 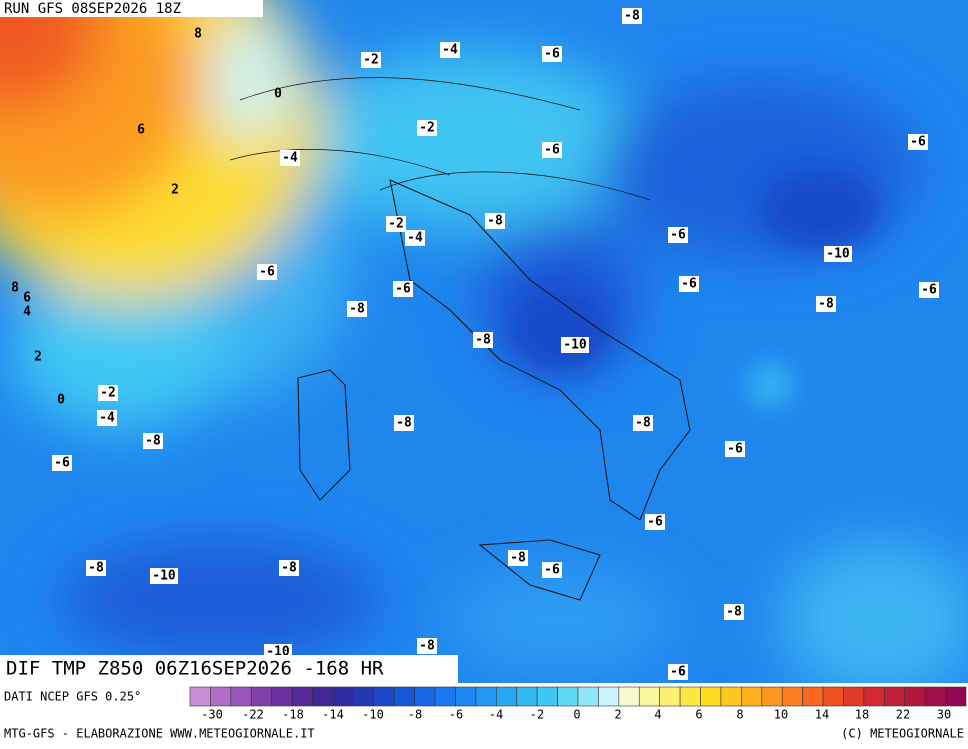 What do you see at coordinates (440, 139) in the screenshot?
I see `border` at bounding box center [440, 139].